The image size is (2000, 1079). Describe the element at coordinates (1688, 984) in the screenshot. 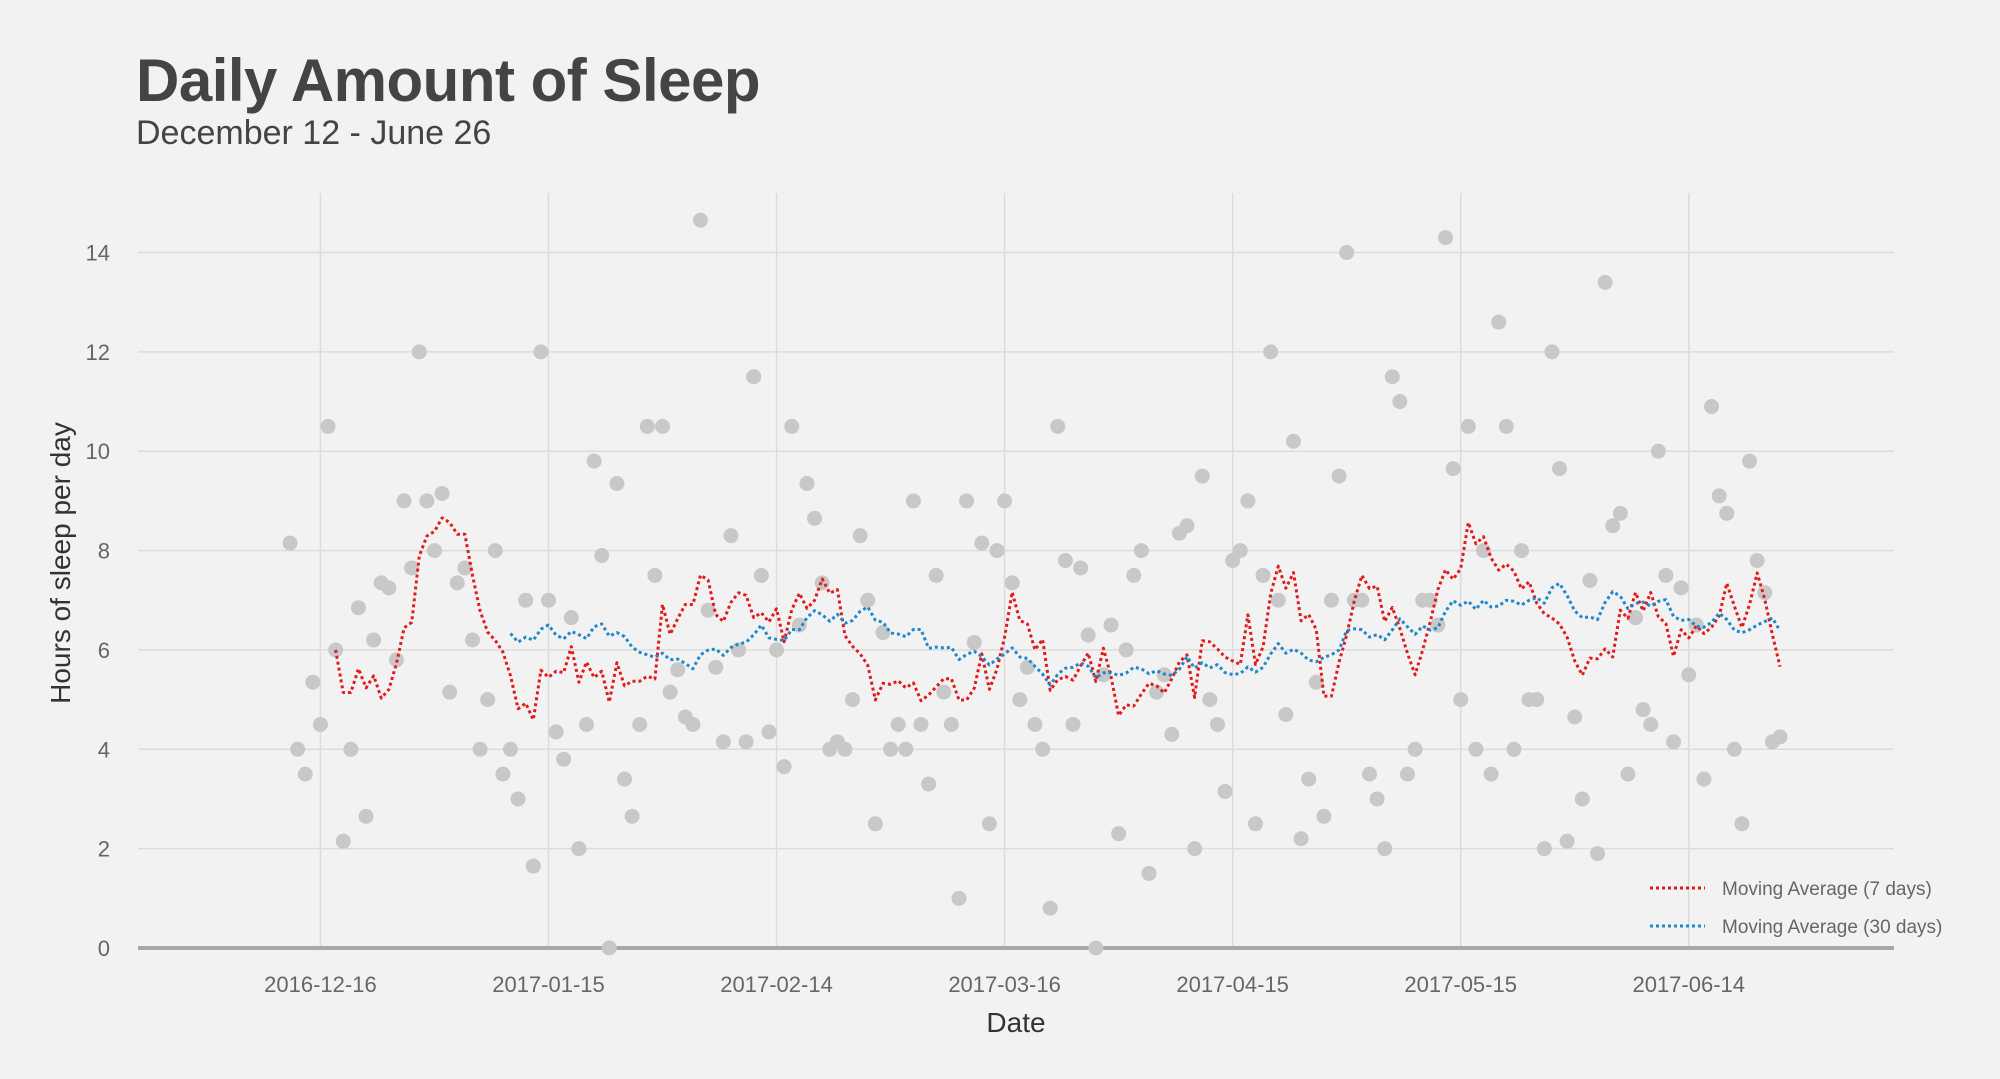

I see `x-tick-label: 2017-06-14` at that location.